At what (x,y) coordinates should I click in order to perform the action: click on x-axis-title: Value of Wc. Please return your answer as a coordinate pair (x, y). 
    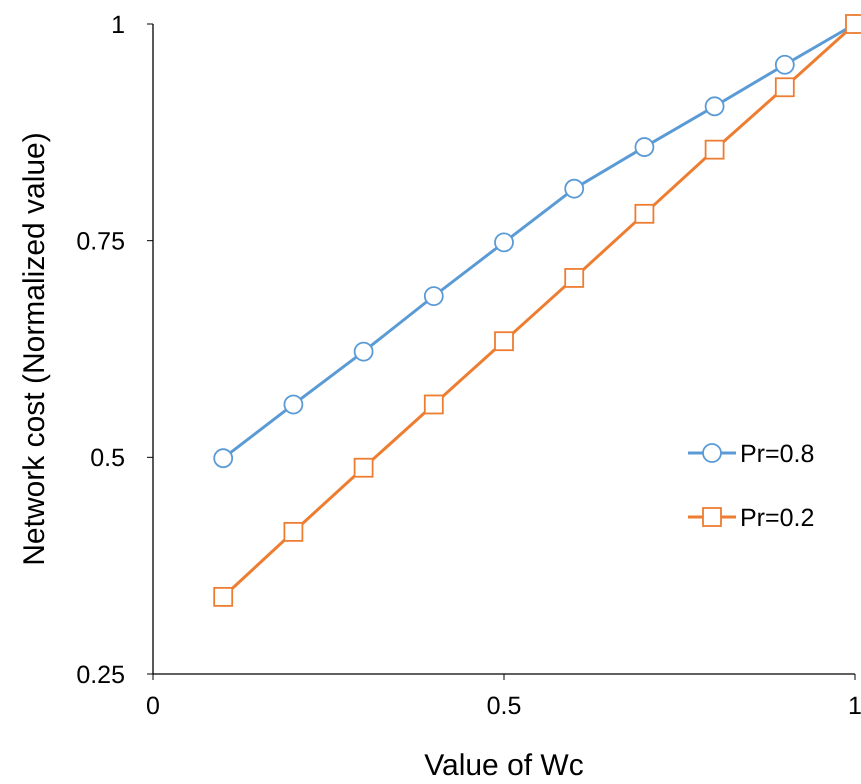
    Looking at the image, I should click on (504, 765).